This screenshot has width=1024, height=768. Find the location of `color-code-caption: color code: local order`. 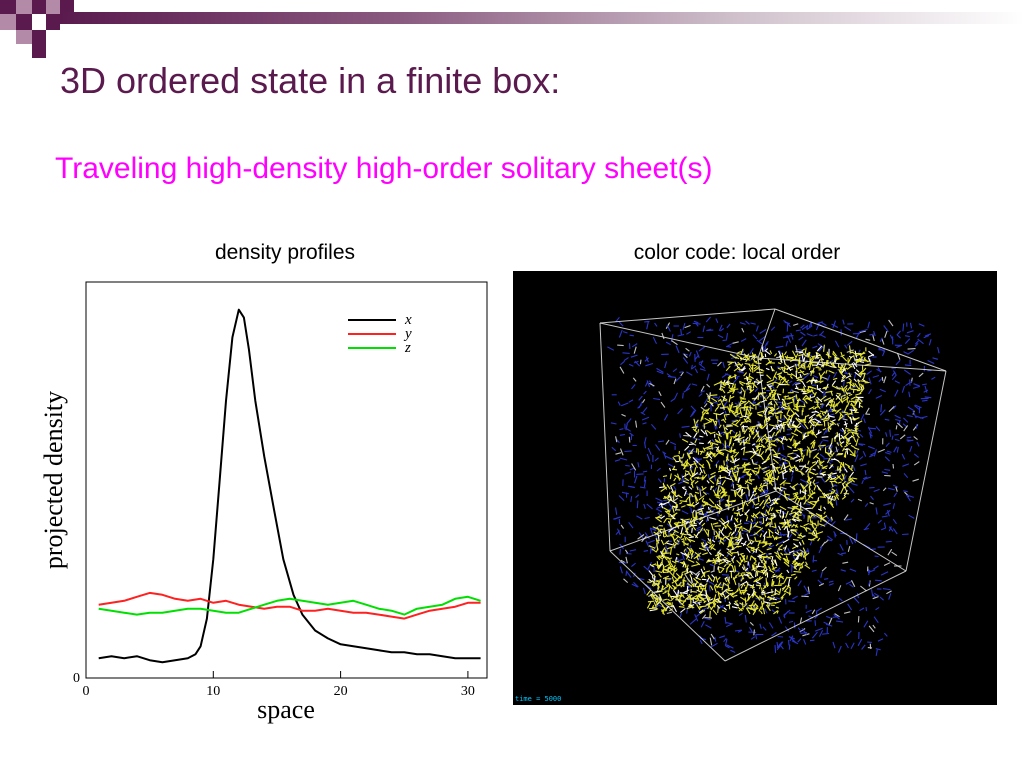

color-code-caption: color code: local order is located at coordinates (737, 252).